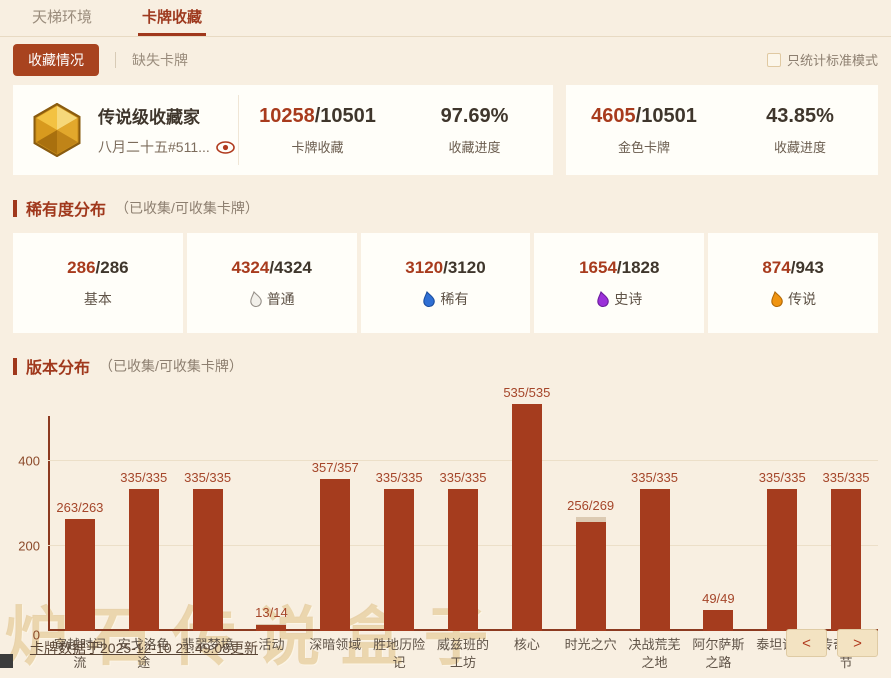 The height and width of the screenshot is (678, 891). I want to click on chart-pagination: < >, so click(832, 643).